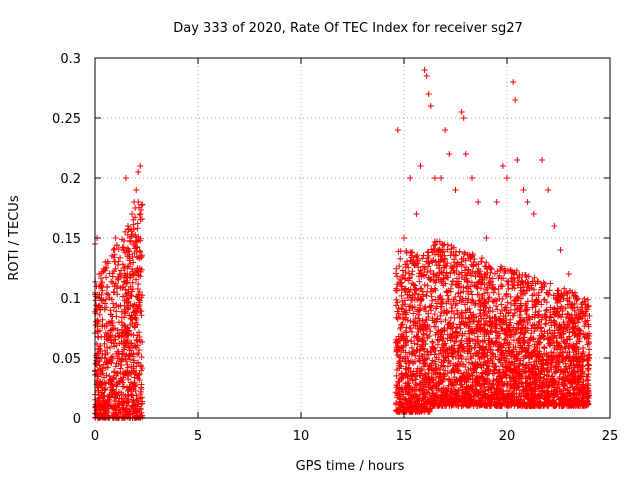 This screenshot has height=480, width=640. Describe the element at coordinates (610, 436) in the screenshot. I see `x-tick-label: 25` at that location.